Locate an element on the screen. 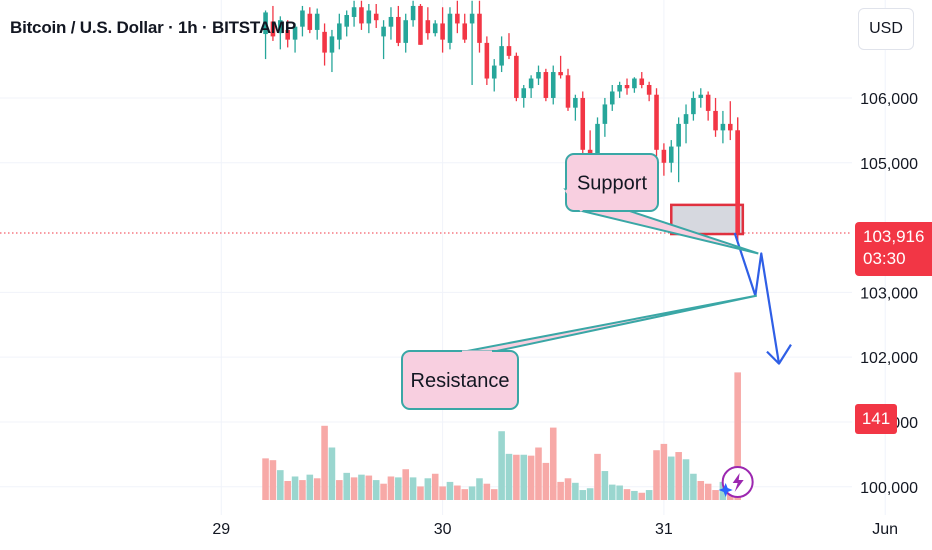 Image resolution: width=932 pixels, height=550 pixels. support-callout-label: Support is located at coordinates (612, 184).